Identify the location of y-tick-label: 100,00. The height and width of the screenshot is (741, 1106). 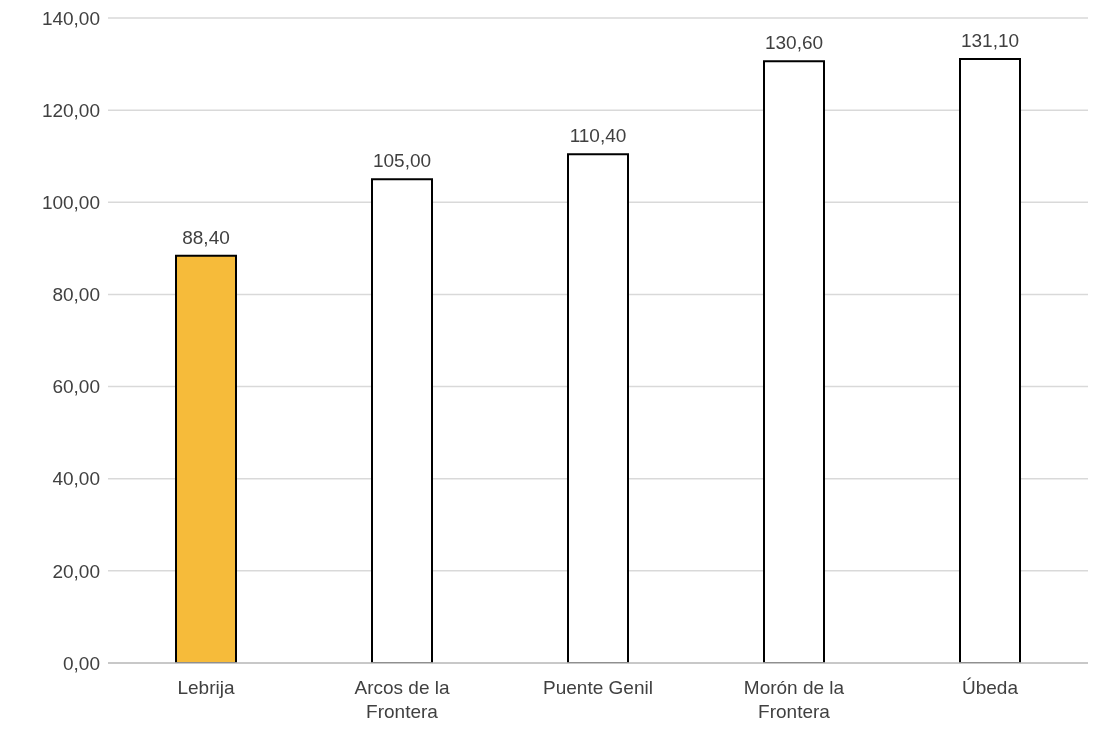
(70, 203).